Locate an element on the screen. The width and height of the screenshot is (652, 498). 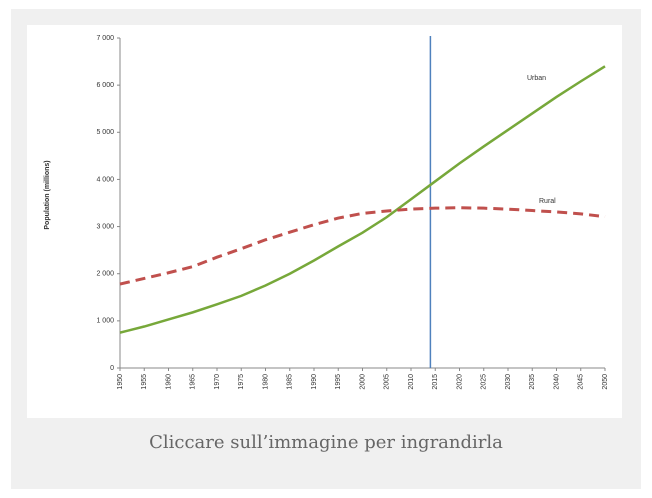
x-tick-label: 2020 is located at coordinates (459, 382).